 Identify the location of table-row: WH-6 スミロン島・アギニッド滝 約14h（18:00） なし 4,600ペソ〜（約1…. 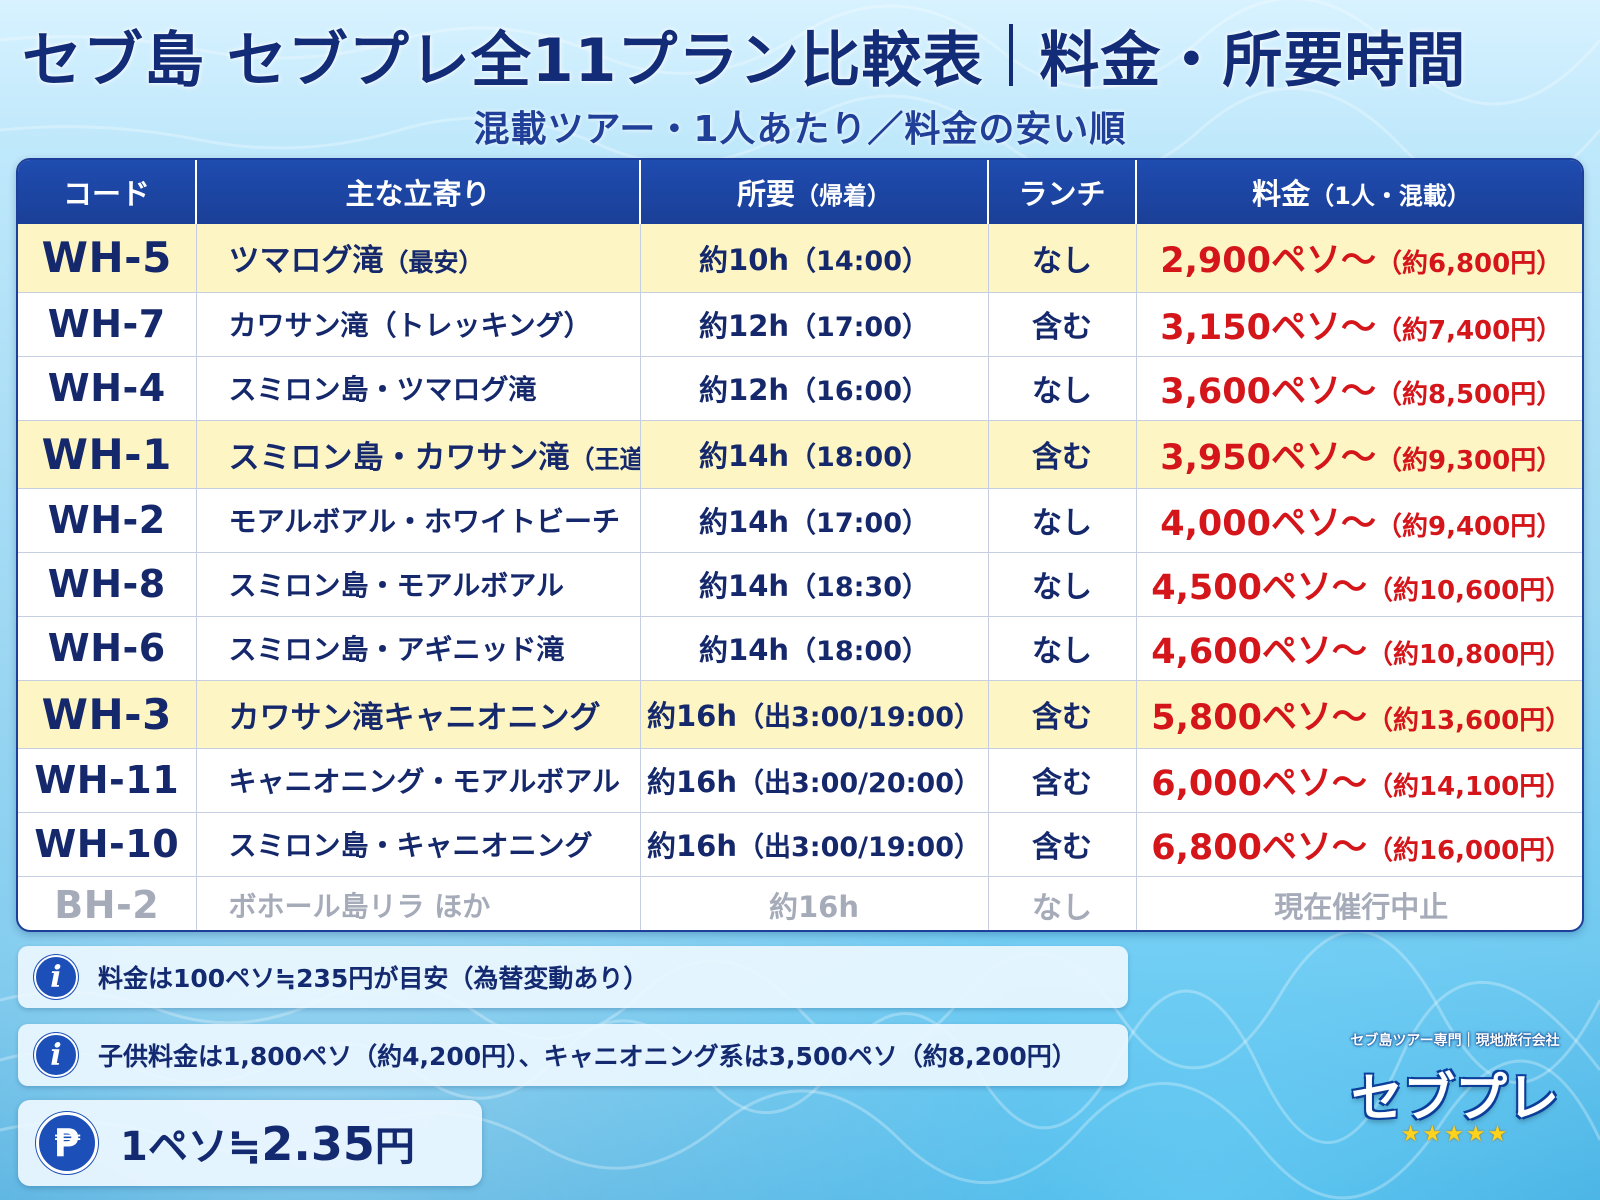
(800, 648).